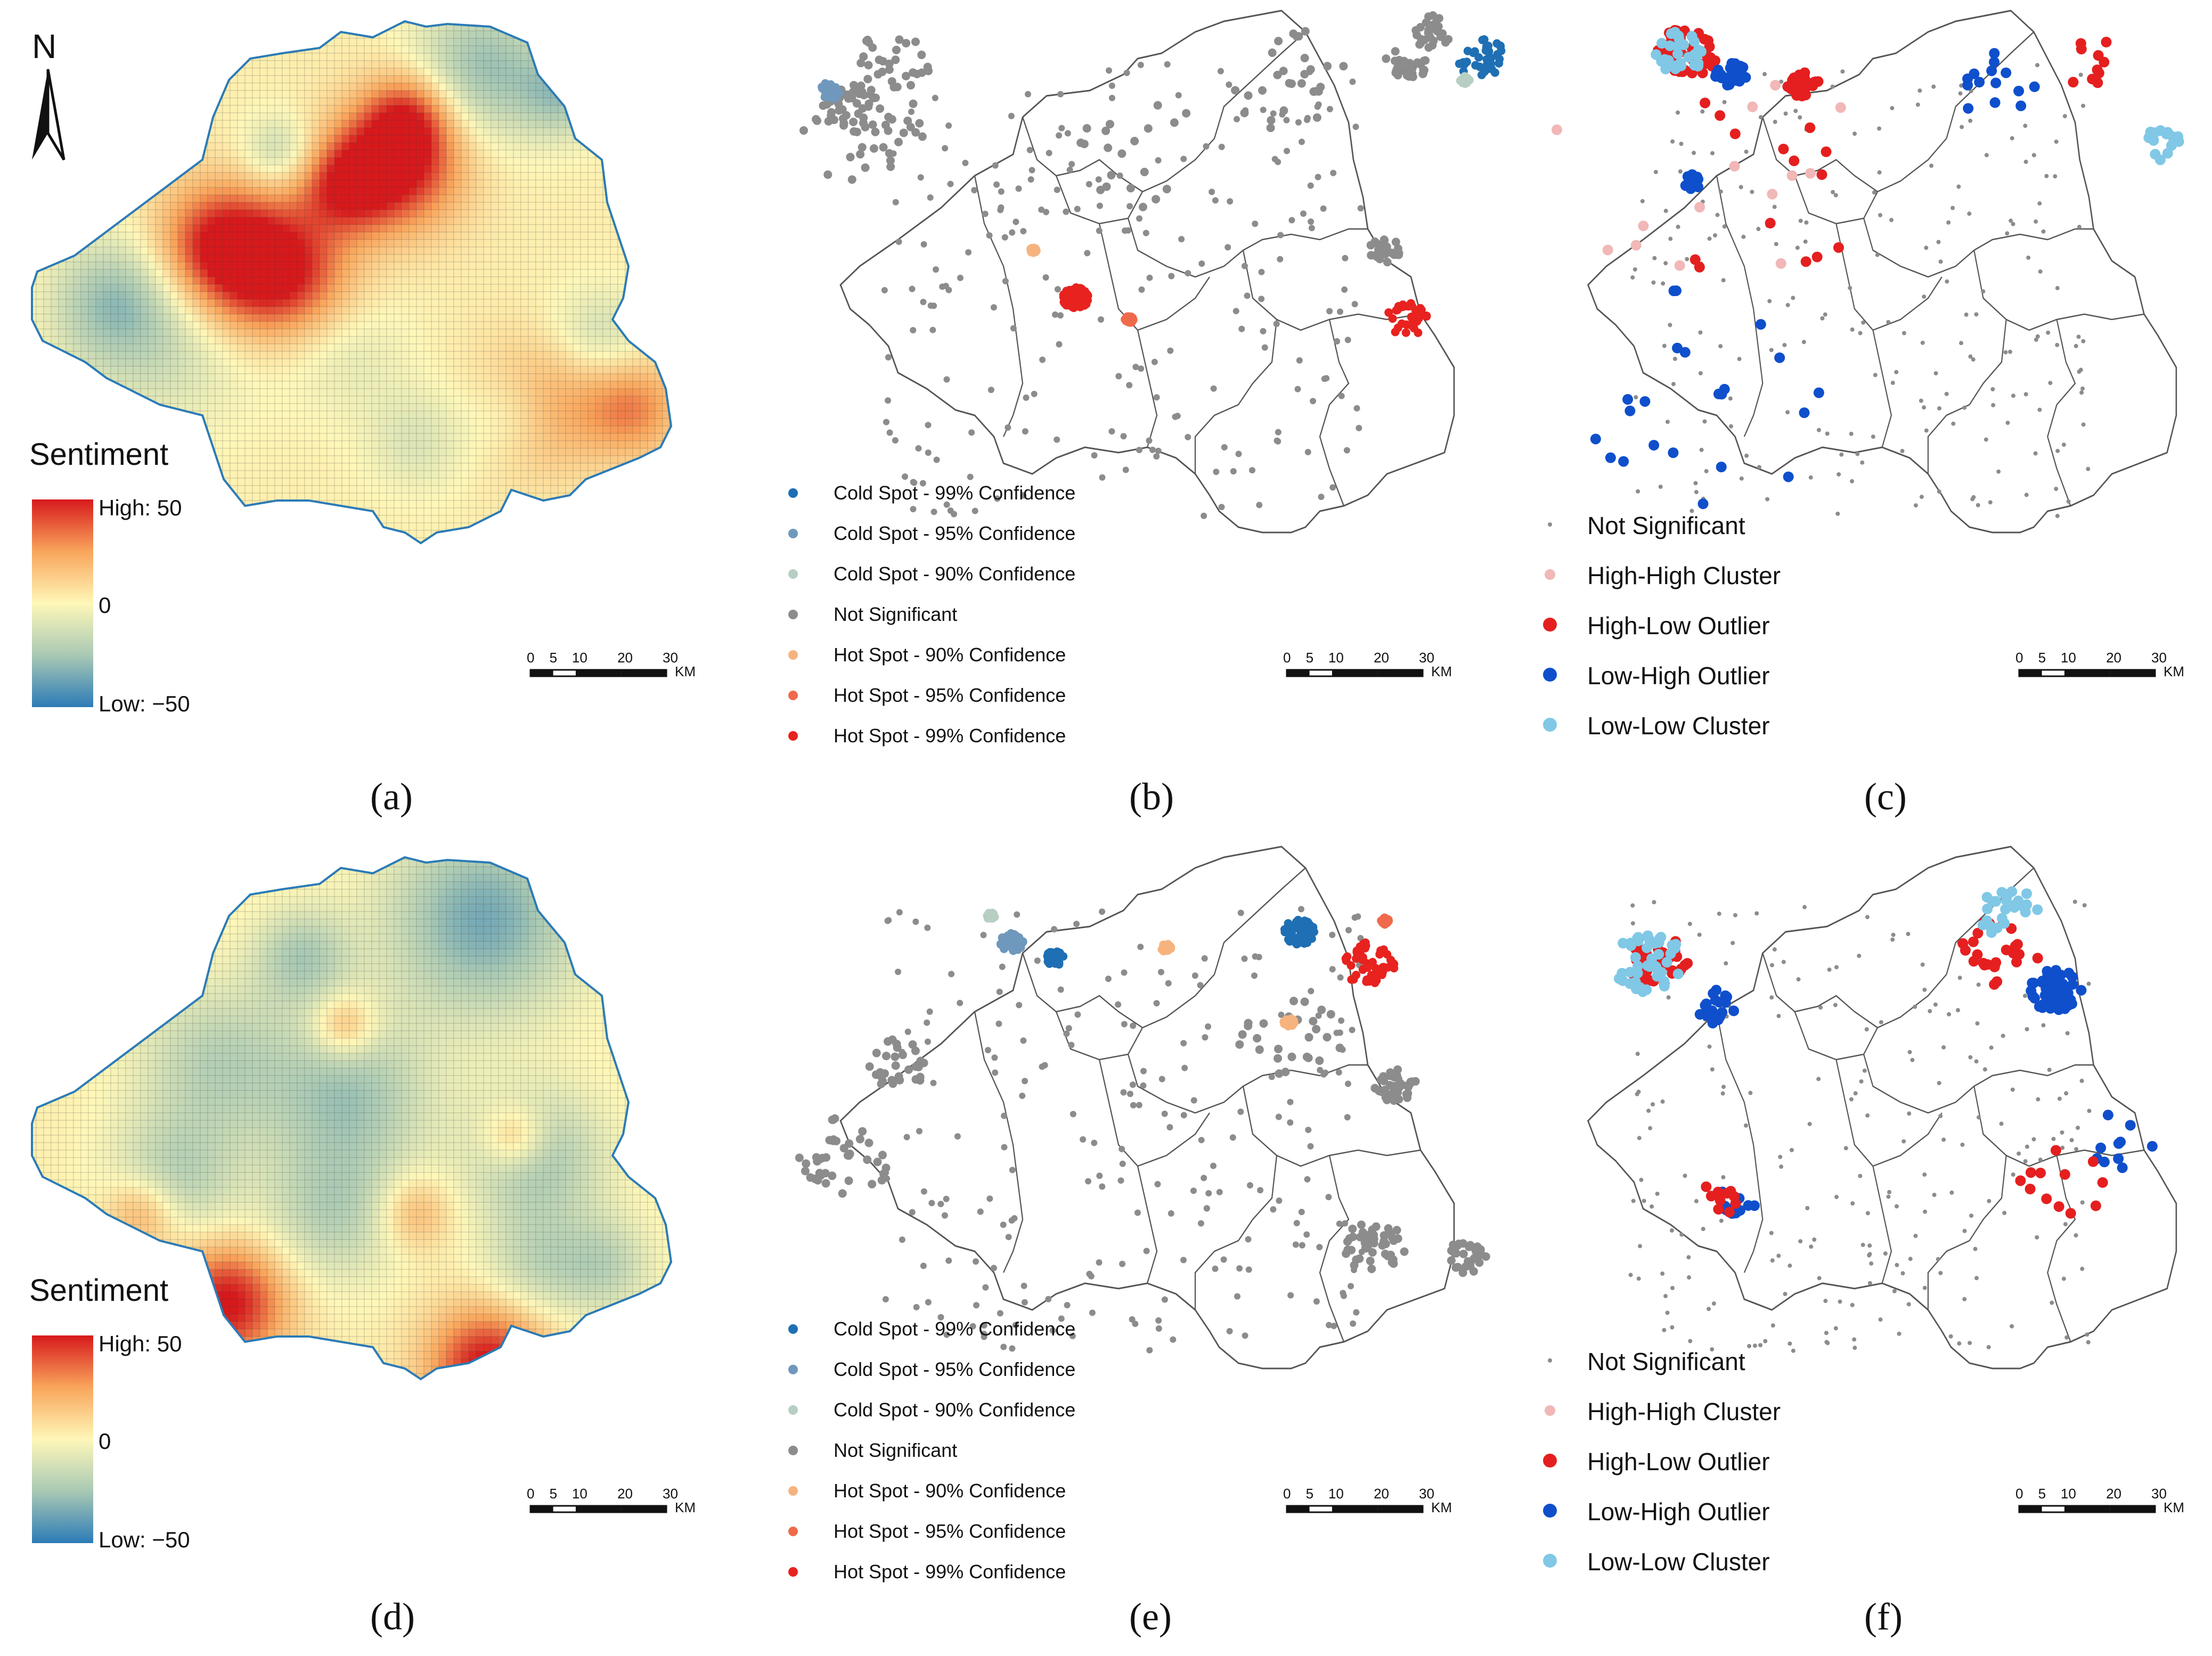  Describe the element at coordinates (2087, 1509) in the screenshot. I see `scale-bar-graphic` at that location.